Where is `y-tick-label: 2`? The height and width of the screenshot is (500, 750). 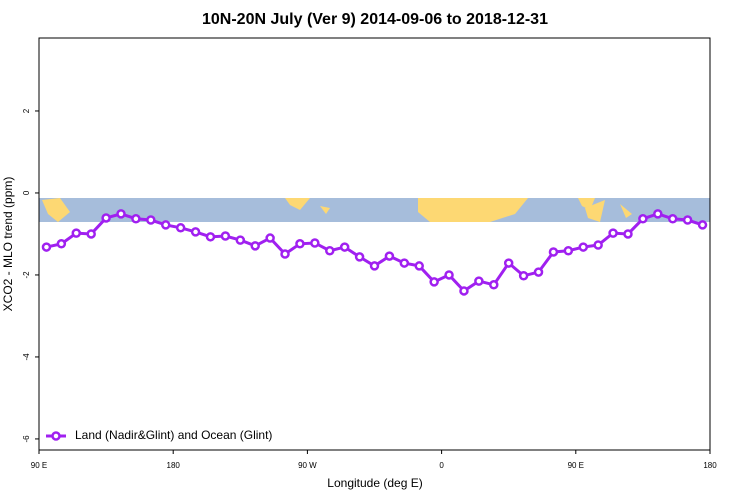
y-tick-label: 2 is located at coordinates (26, 110).